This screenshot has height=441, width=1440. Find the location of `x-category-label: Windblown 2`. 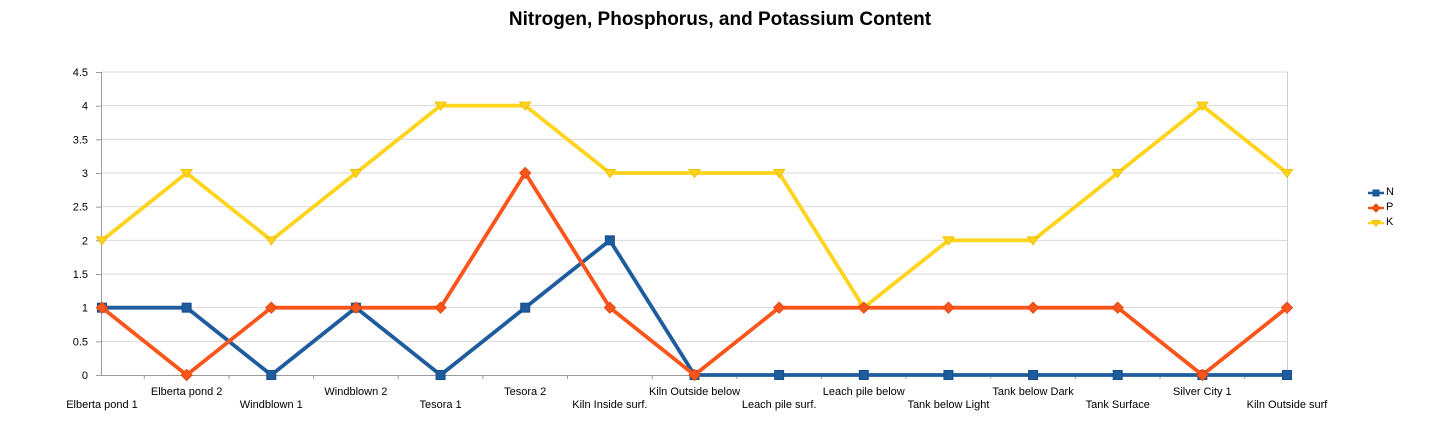

x-category-label: Windblown 2 is located at coordinates (355, 392).